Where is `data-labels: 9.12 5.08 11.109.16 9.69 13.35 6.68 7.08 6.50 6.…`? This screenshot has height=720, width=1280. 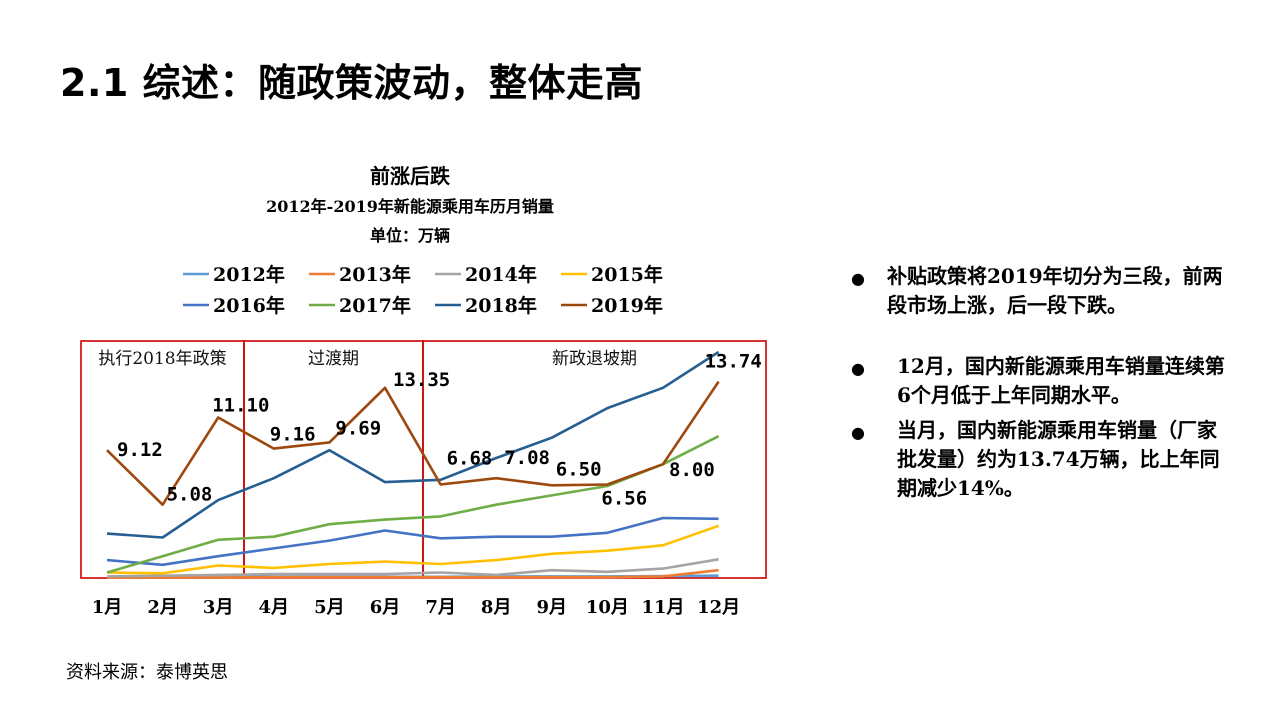 data-labels: 9.12 5.08 11.109.16 9.69 13.35 6.68 7.08 6.50 6.… is located at coordinates (439, 430).